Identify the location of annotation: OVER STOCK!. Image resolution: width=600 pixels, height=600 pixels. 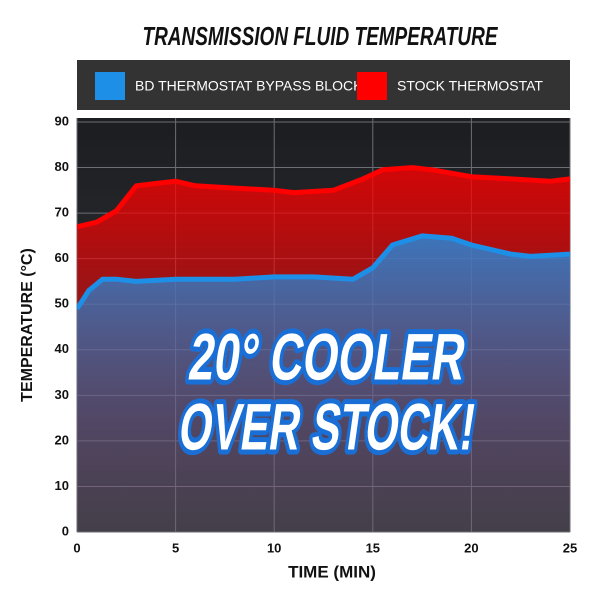
(327, 428).